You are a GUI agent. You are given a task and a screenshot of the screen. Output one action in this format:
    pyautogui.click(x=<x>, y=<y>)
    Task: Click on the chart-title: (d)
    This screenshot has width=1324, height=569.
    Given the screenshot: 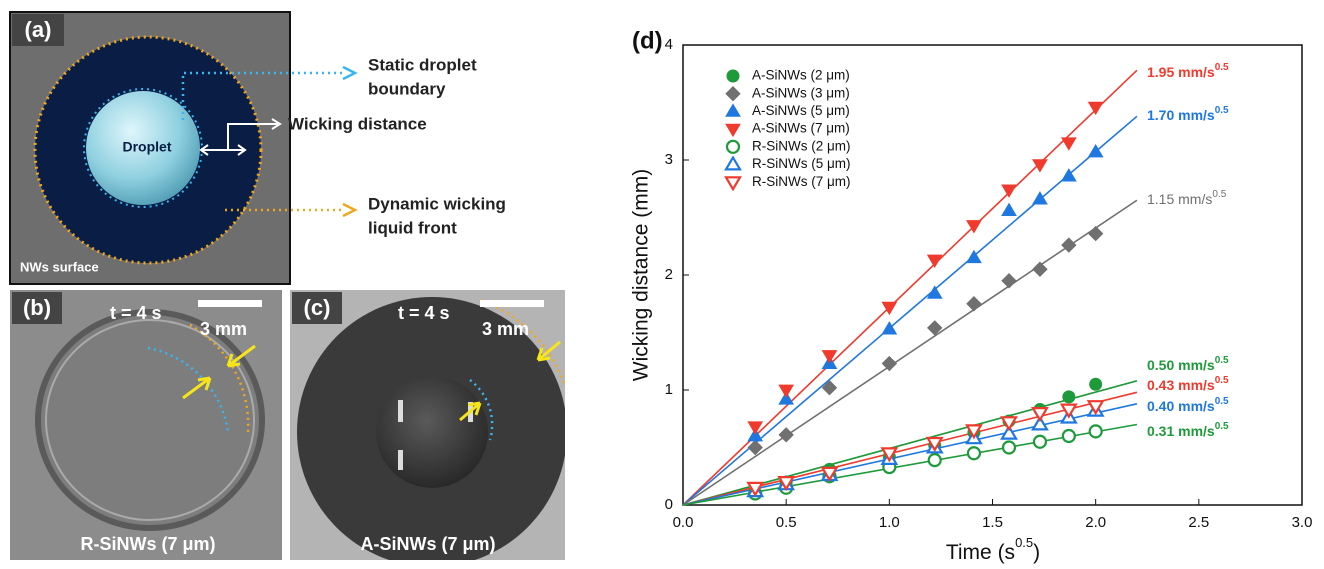 What is the action you would take?
    pyautogui.click(x=647, y=40)
    